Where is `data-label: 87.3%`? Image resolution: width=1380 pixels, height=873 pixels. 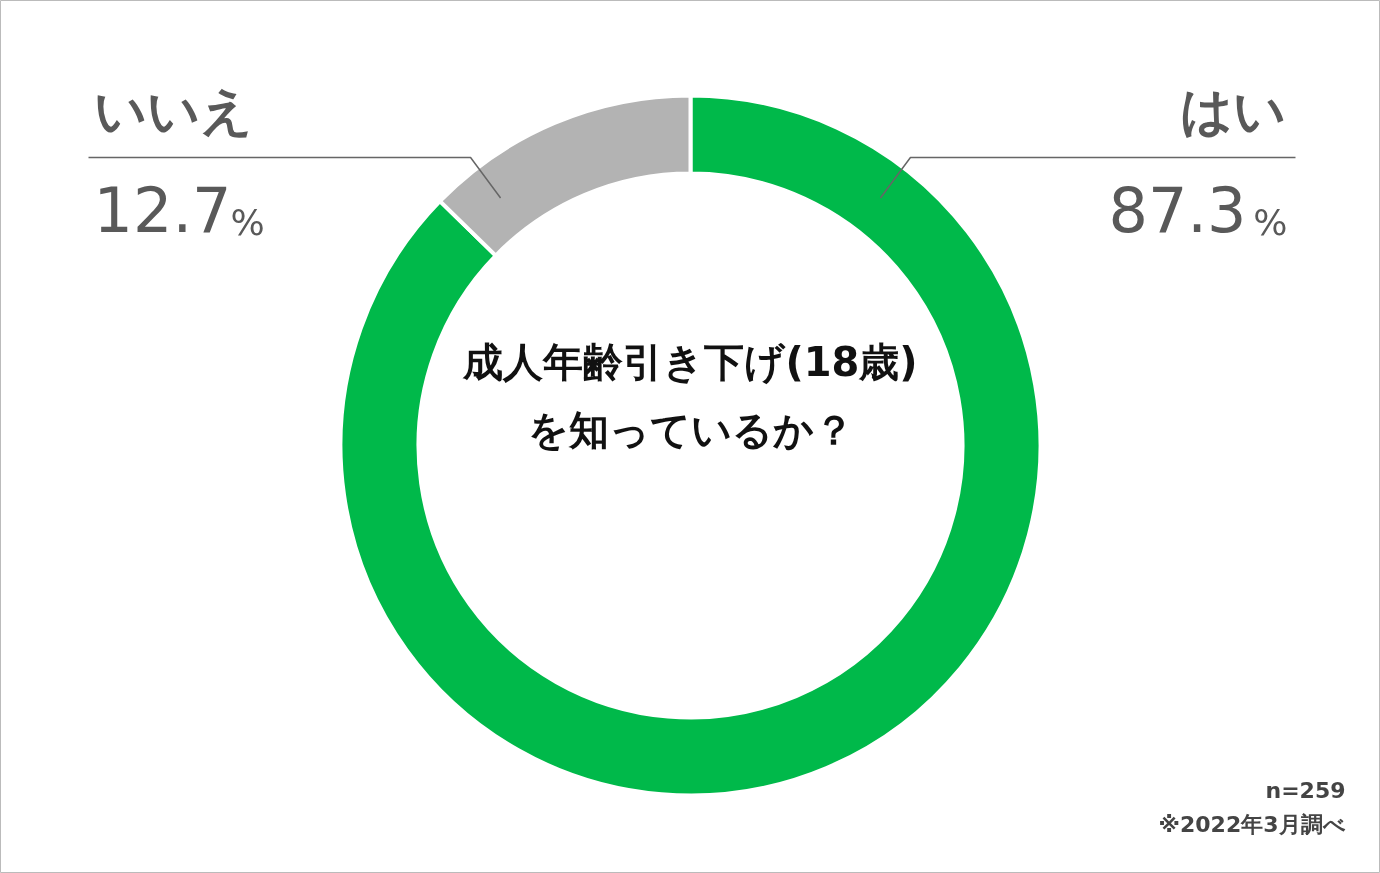
data-label: 87.3% is located at coordinates (1198, 210).